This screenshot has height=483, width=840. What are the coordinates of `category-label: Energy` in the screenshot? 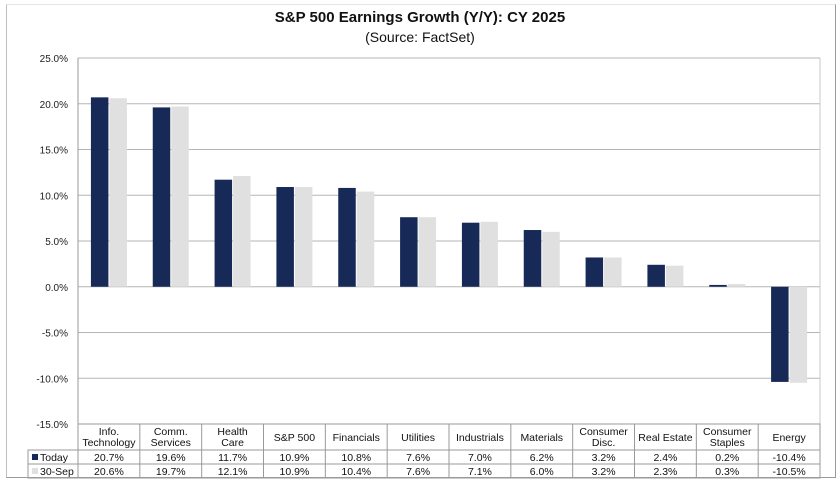 It's located at (789, 438).